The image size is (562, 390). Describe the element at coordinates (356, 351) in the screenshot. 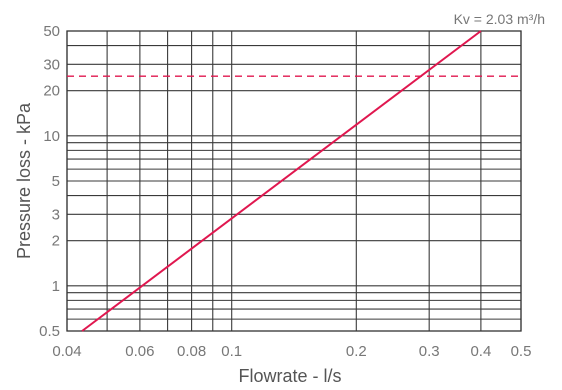

I see `x-tick-label: 0.2` at that location.